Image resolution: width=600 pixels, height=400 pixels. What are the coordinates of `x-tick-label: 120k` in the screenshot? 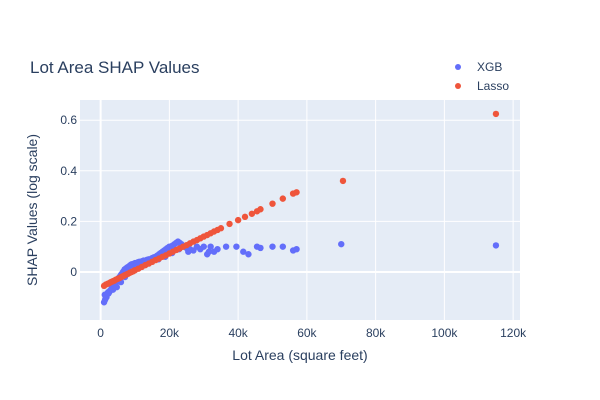 It's located at (513, 333).